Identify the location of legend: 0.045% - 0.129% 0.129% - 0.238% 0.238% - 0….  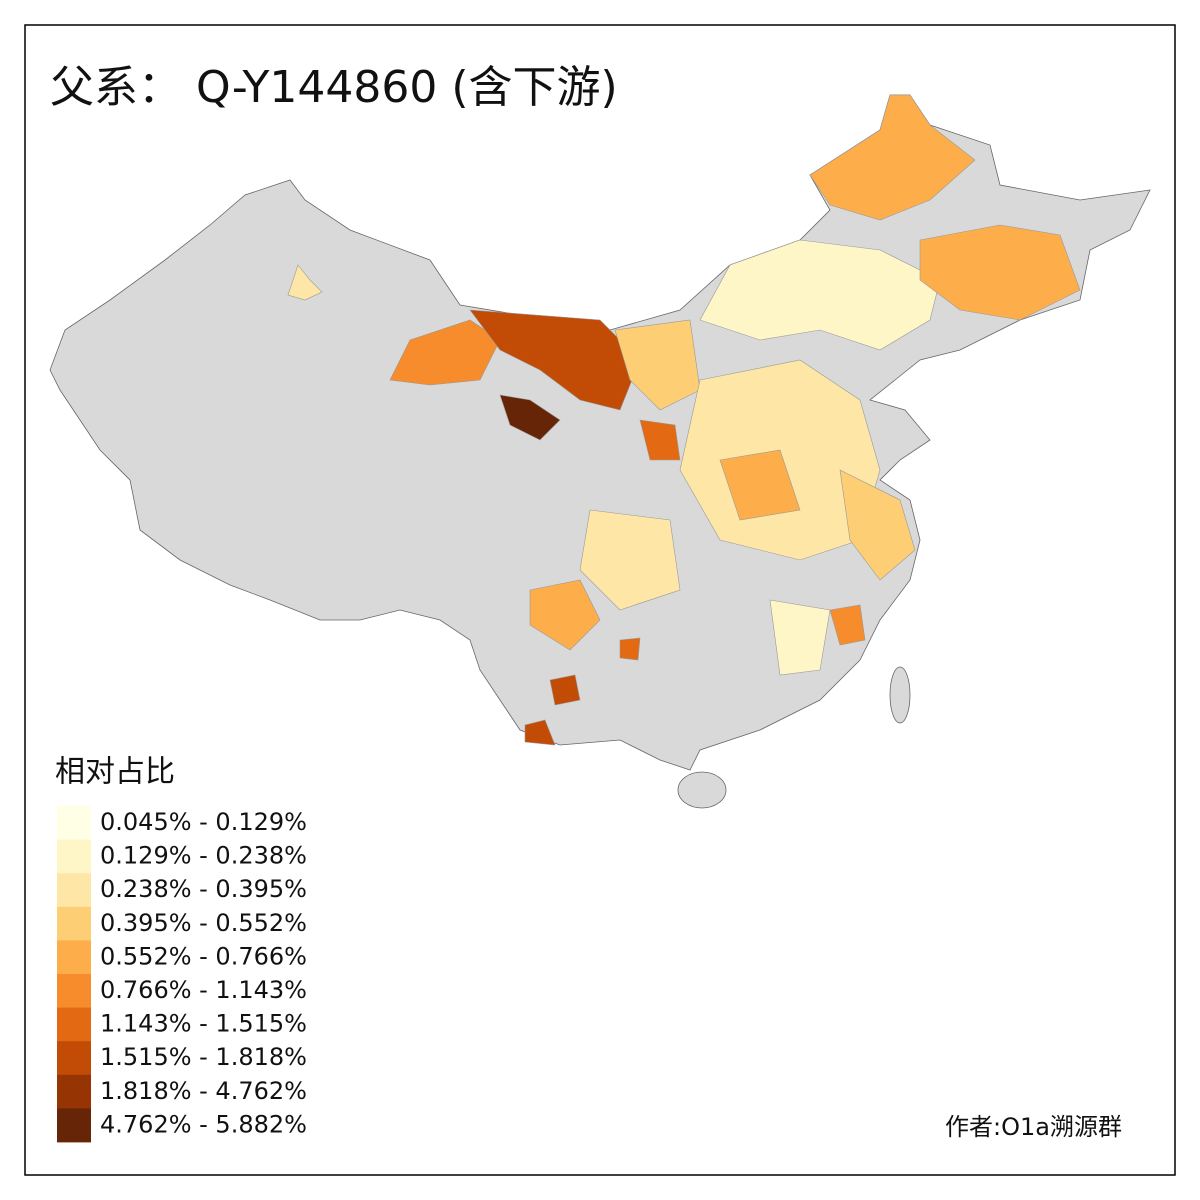
(182, 974).